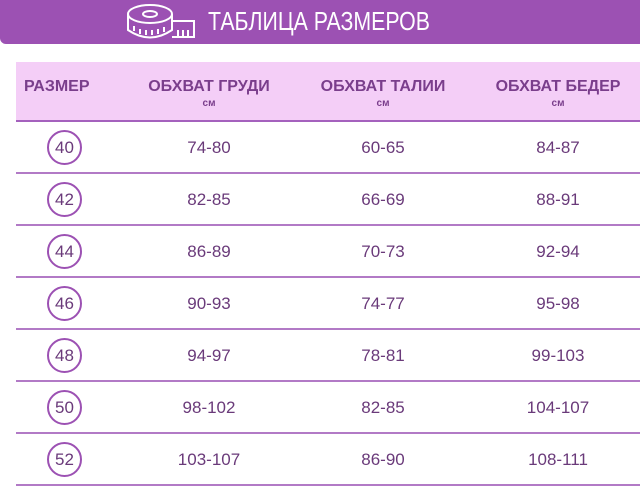 The height and width of the screenshot is (486, 640). What do you see at coordinates (209, 355) in the screenshot?
I see `chest-value: 94-97` at bounding box center [209, 355].